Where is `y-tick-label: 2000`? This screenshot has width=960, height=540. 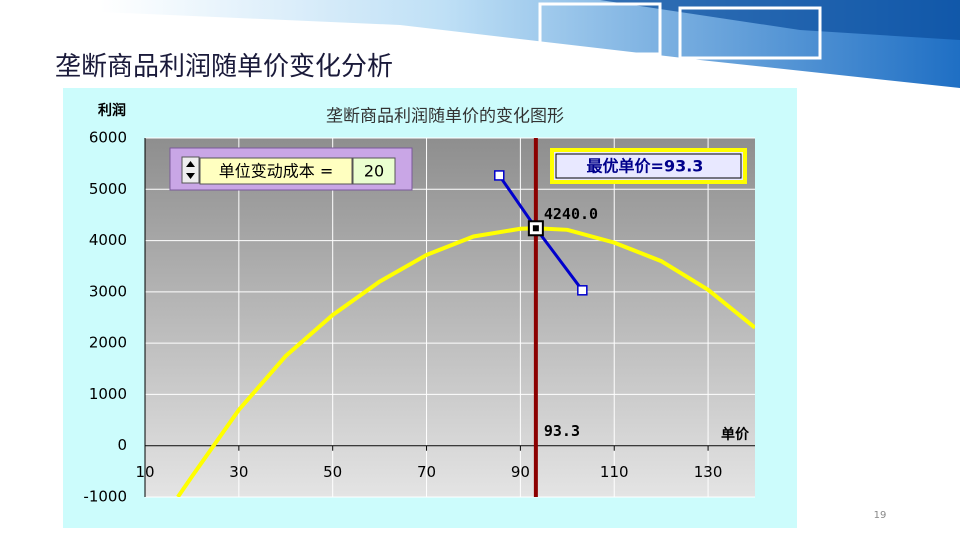
y-tick-label: 2000 is located at coordinates (108, 343).